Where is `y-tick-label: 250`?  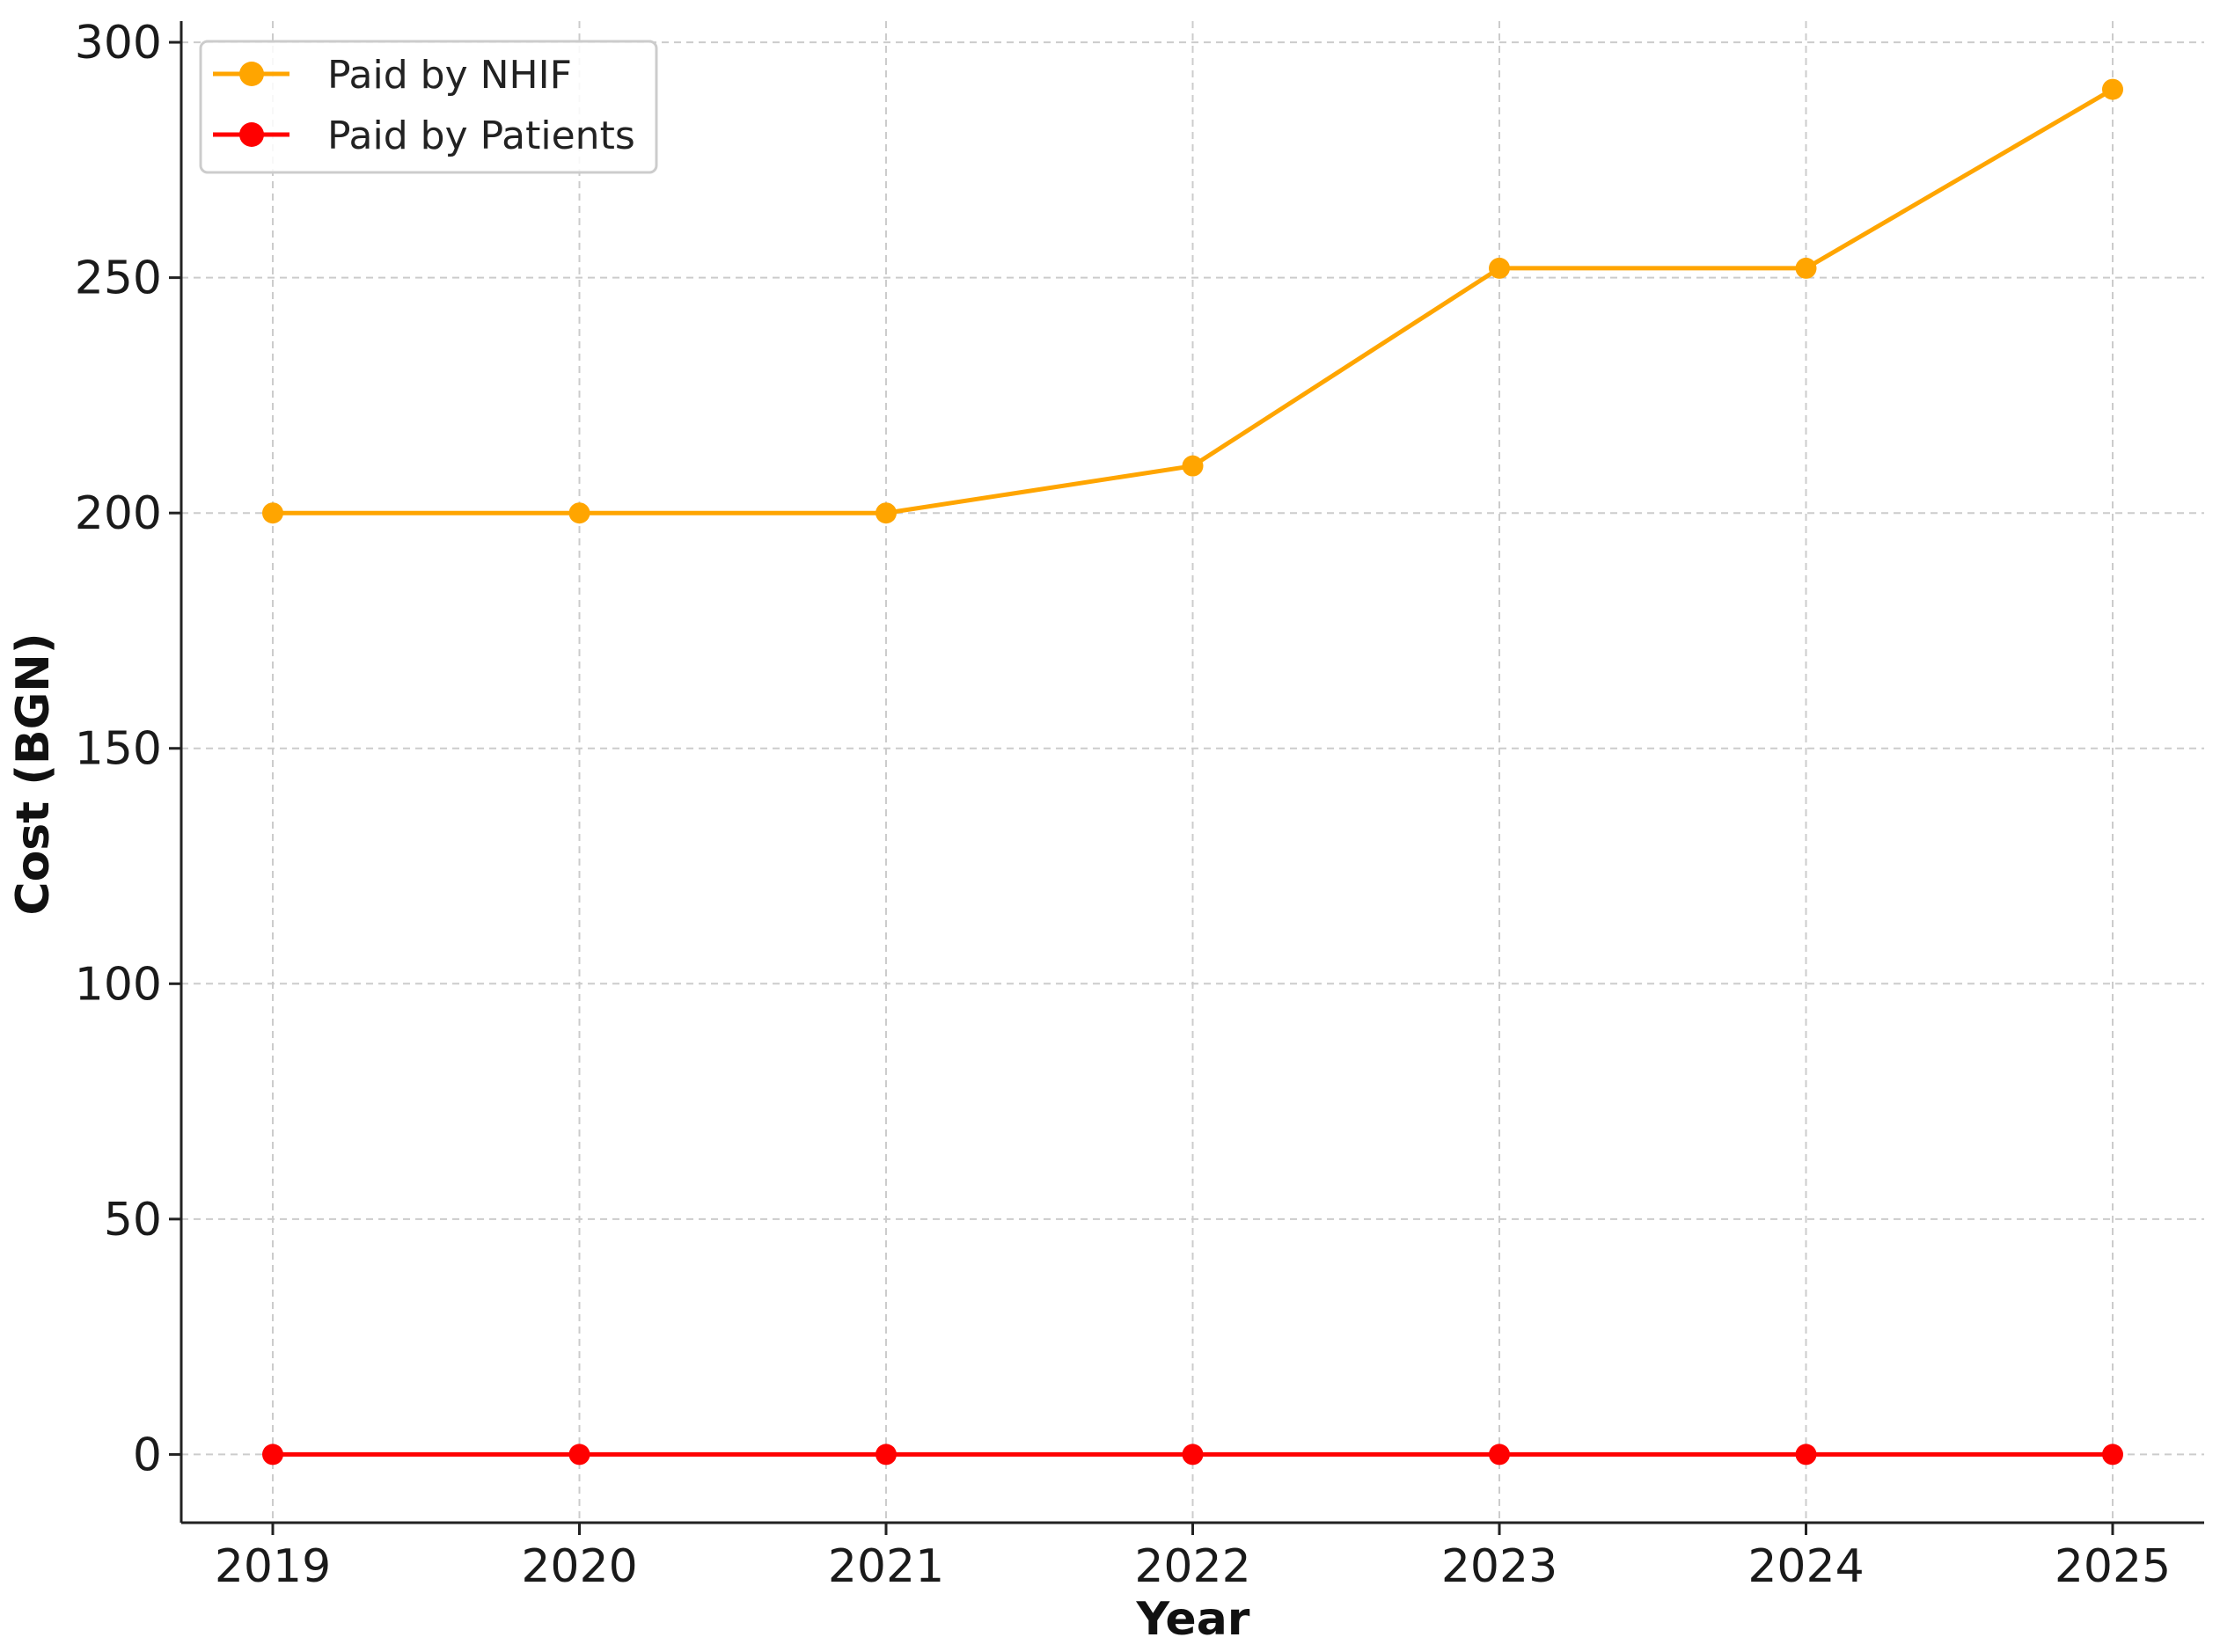
y-tick-label: 250 is located at coordinates (118, 278).